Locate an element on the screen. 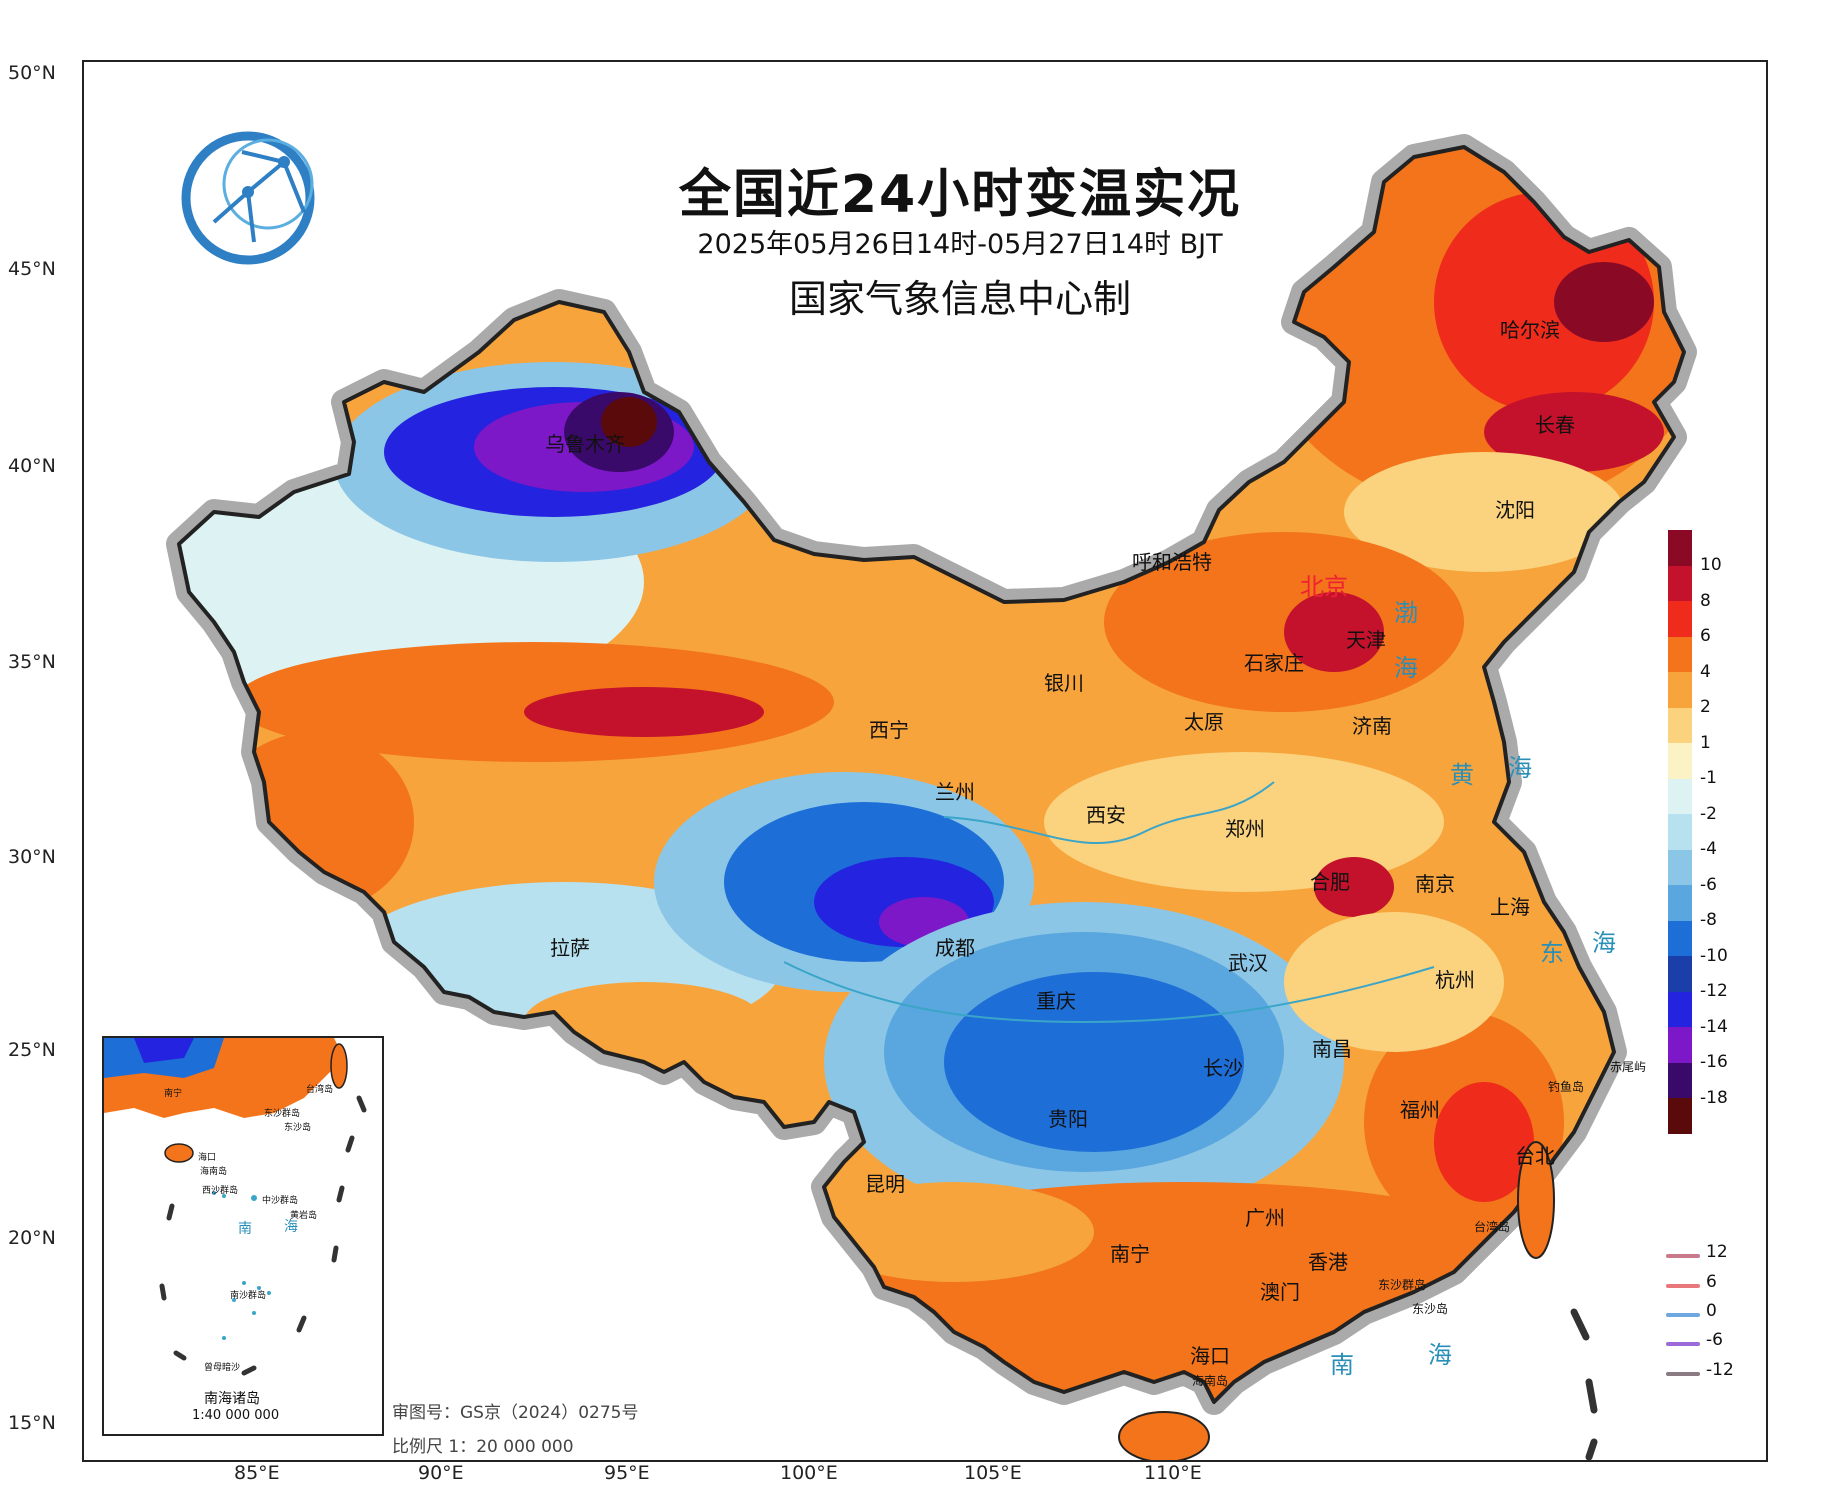 The height and width of the screenshot is (1500, 1840). city-shenyang: 沈阳 is located at coordinates (1515, 510).